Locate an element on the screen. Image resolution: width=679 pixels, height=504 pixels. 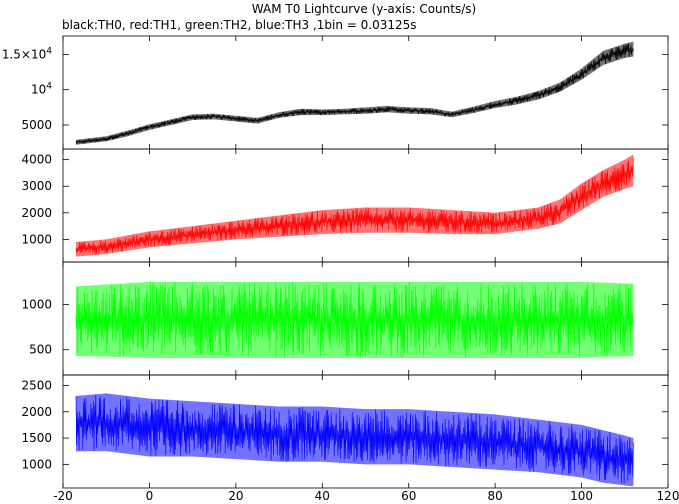
th2-series-band is located at coordinates (354, 319).